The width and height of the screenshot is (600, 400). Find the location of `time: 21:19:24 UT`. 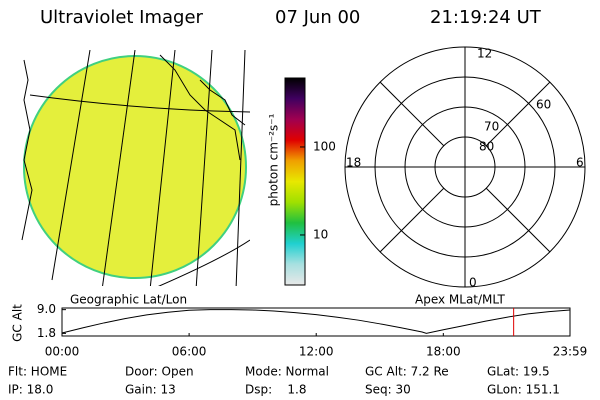

time: 21:19:24 UT is located at coordinates (486, 17).